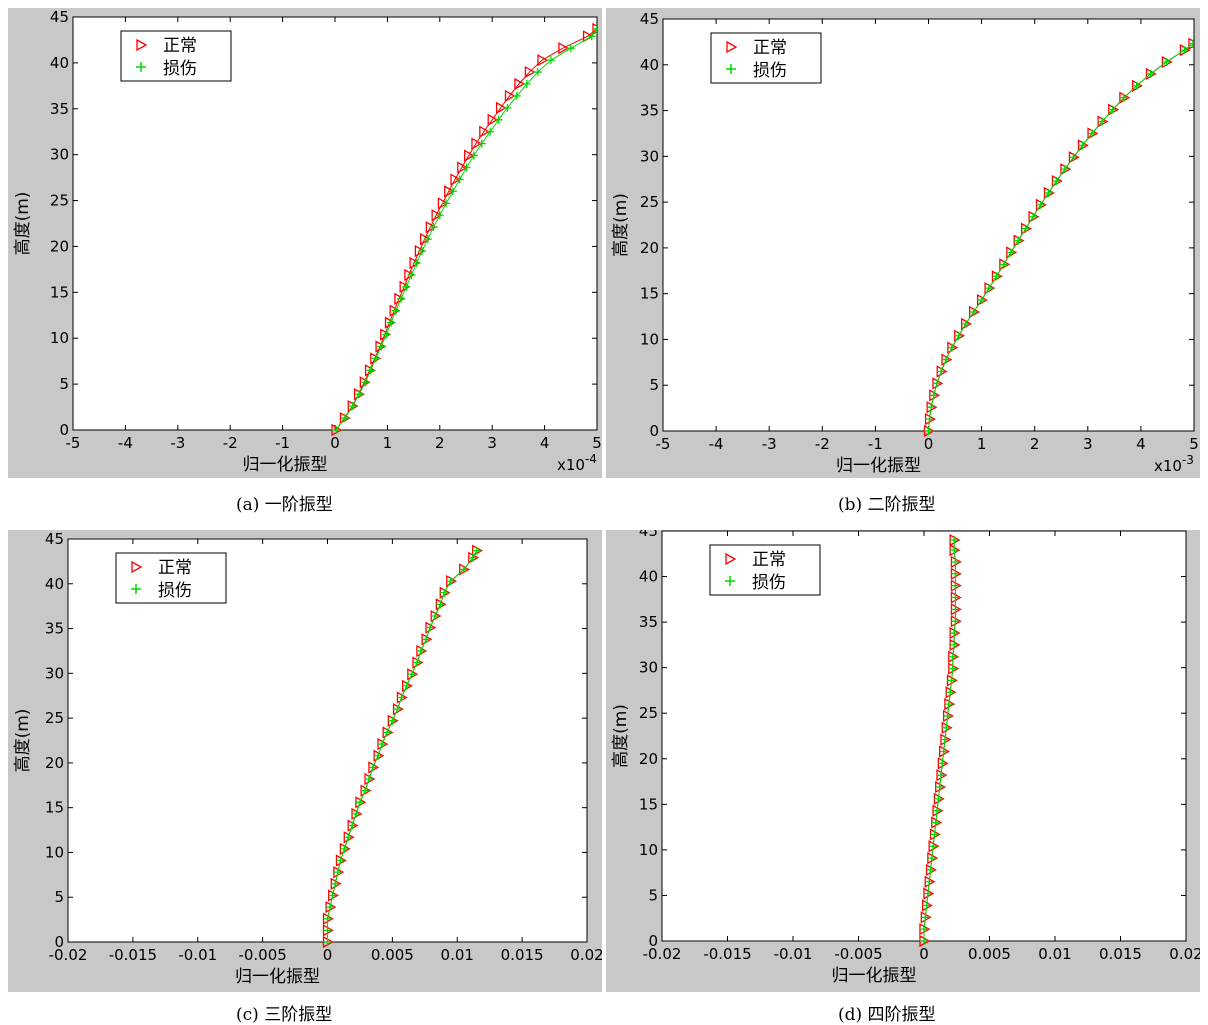 Image resolution: width=1208 pixels, height=1025 pixels. I want to click on x-tick-label: 0.01, so click(457, 955).